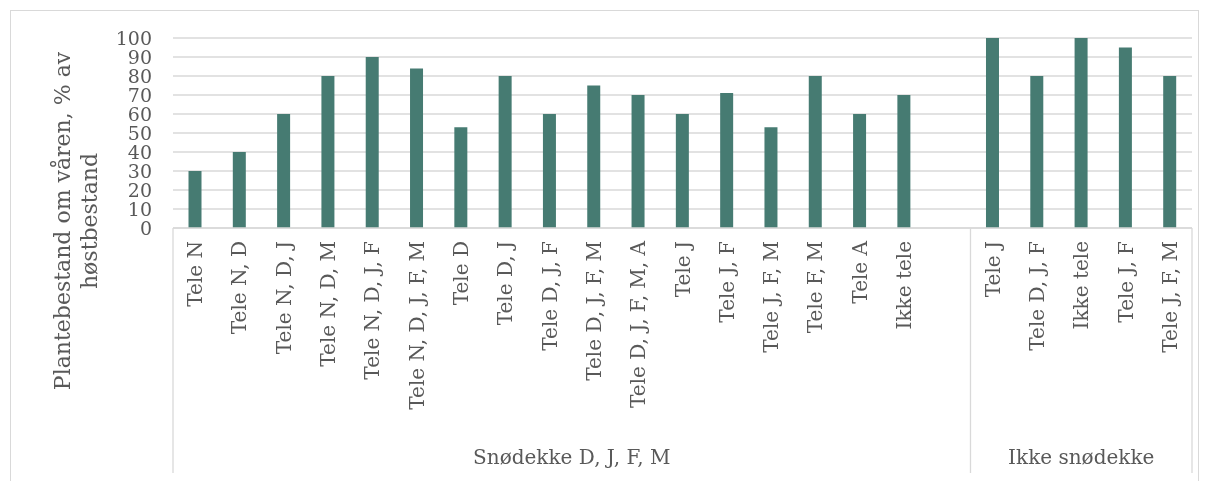 This screenshot has height=481, width=1209. Describe the element at coordinates (1081, 457) in the screenshot. I see `text: Ikke snødekke` at that location.